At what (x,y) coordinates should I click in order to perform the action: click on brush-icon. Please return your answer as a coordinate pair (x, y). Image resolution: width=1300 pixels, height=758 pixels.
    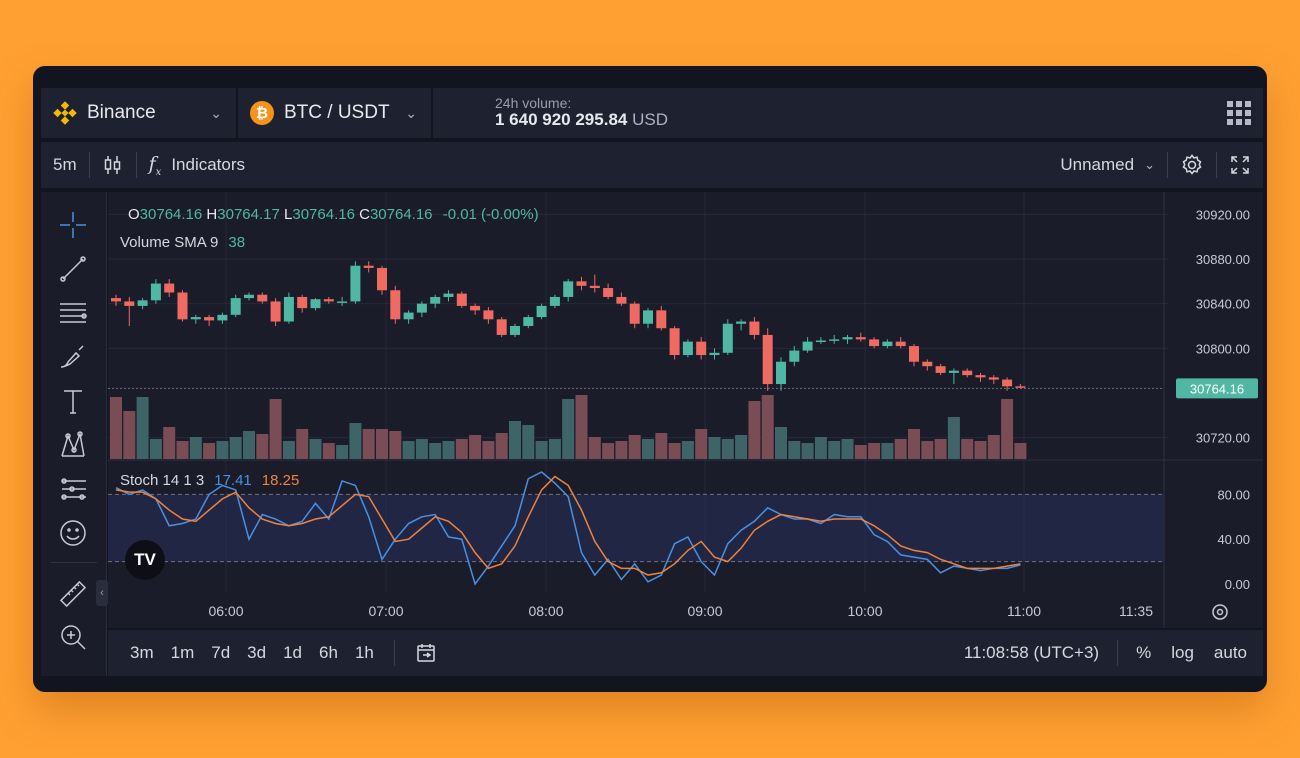
    Looking at the image, I should click on (73, 357).